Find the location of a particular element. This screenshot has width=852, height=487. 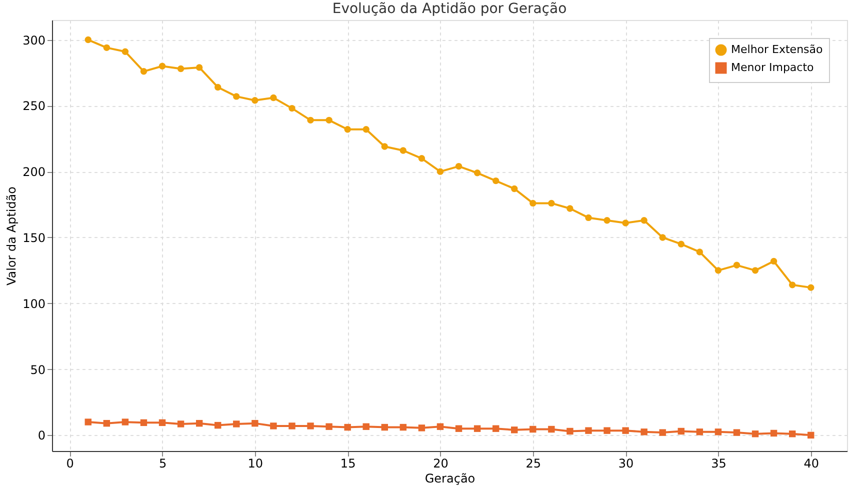

x-axis-title: Geração is located at coordinates (450, 479).